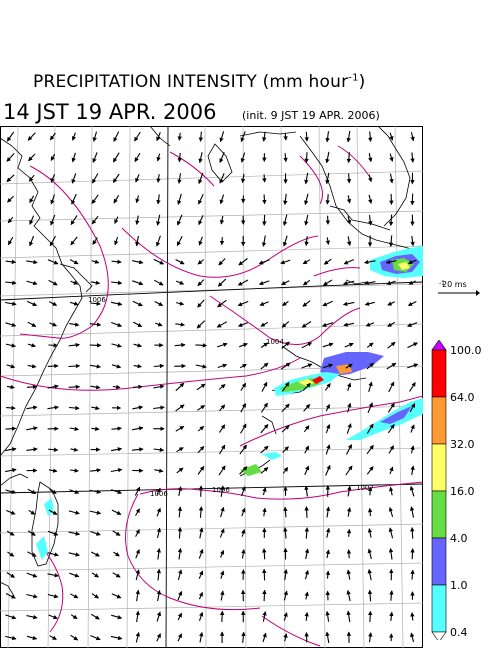  I want to click on isobar-label-1006: 1006, so click(159, 494).